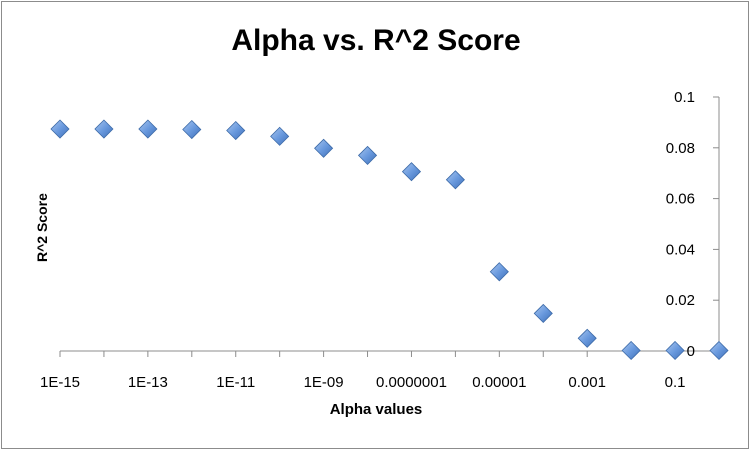 This screenshot has width=752, height=452. Describe the element at coordinates (499, 382) in the screenshot. I see `x-tick-label: 0.00001` at that location.